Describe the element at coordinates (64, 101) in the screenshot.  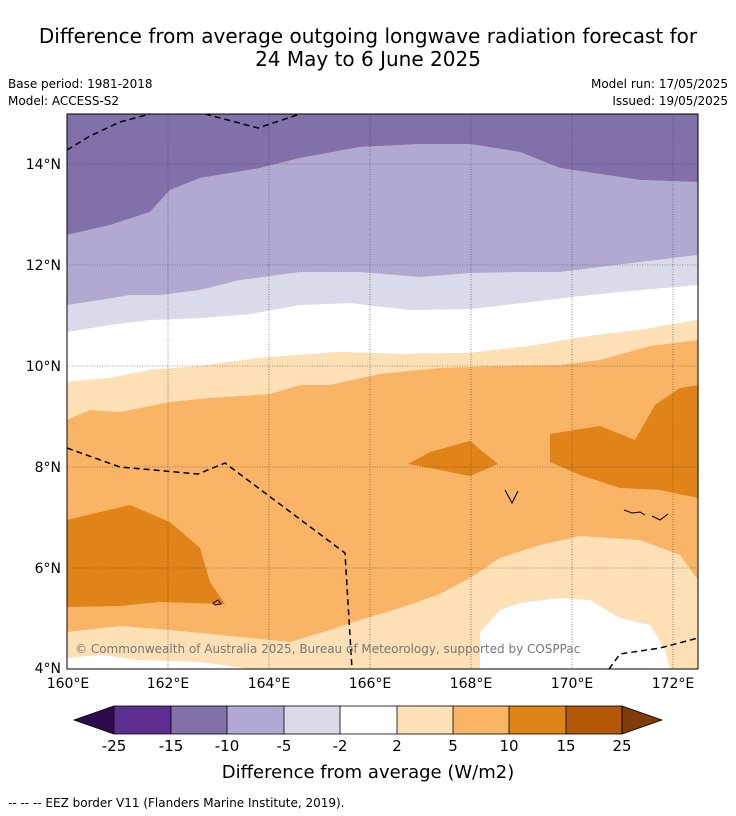
I see `model-label: Model: ACCESS-S2` at that location.